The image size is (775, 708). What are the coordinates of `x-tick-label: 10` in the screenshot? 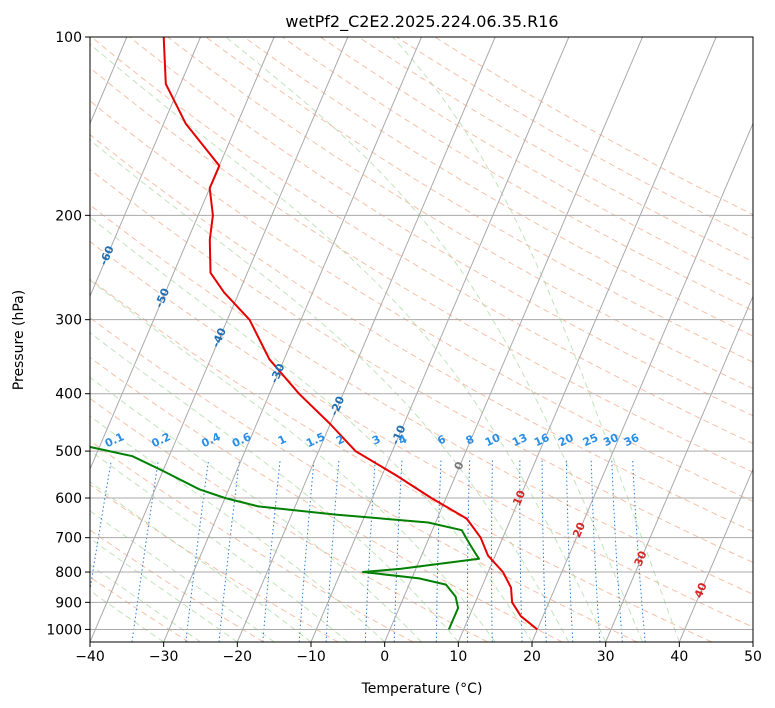 It's located at (458, 657).